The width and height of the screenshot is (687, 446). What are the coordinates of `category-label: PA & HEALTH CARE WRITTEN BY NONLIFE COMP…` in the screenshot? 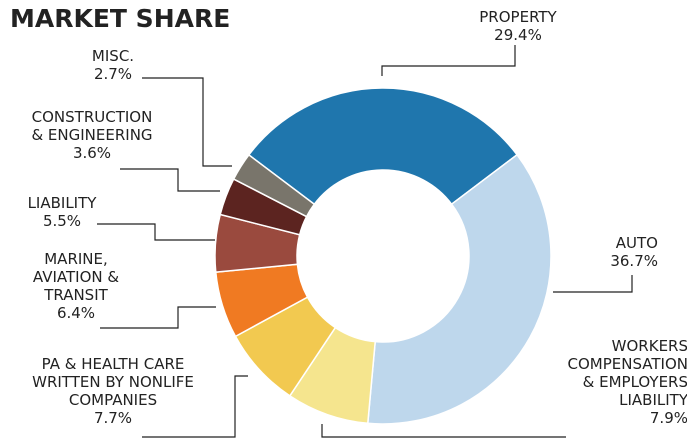 It's located at (113, 382).